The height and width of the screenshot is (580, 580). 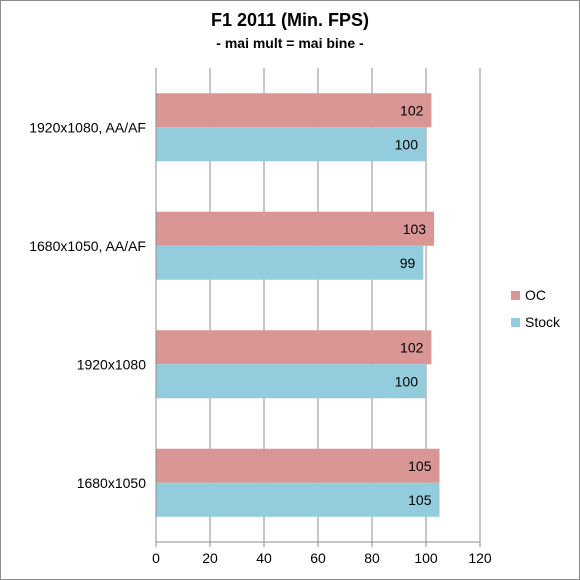 What do you see at coordinates (415, 229) in the screenshot?
I see `data-label-oc-1: 103` at bounding box center [415, 229].